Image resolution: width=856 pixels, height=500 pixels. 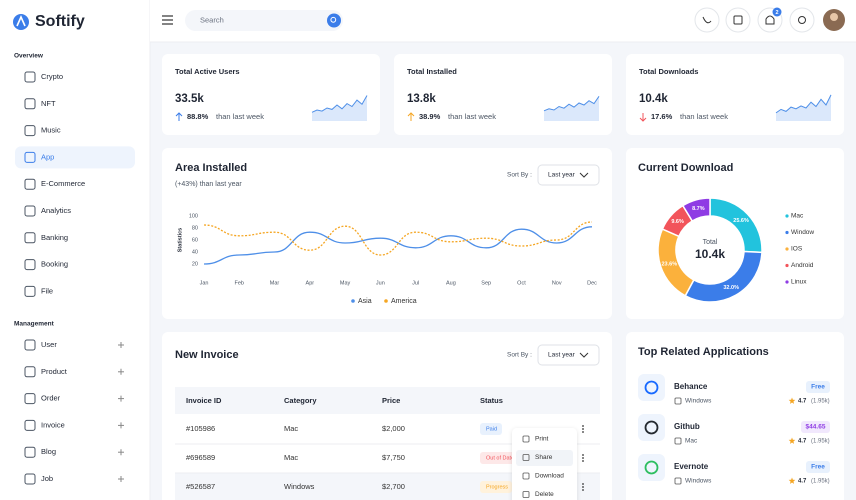 What do you see at coordinates (691, 466) in the screenshot?
I see `app-name: Evernote` at bounding box center [691, 466].